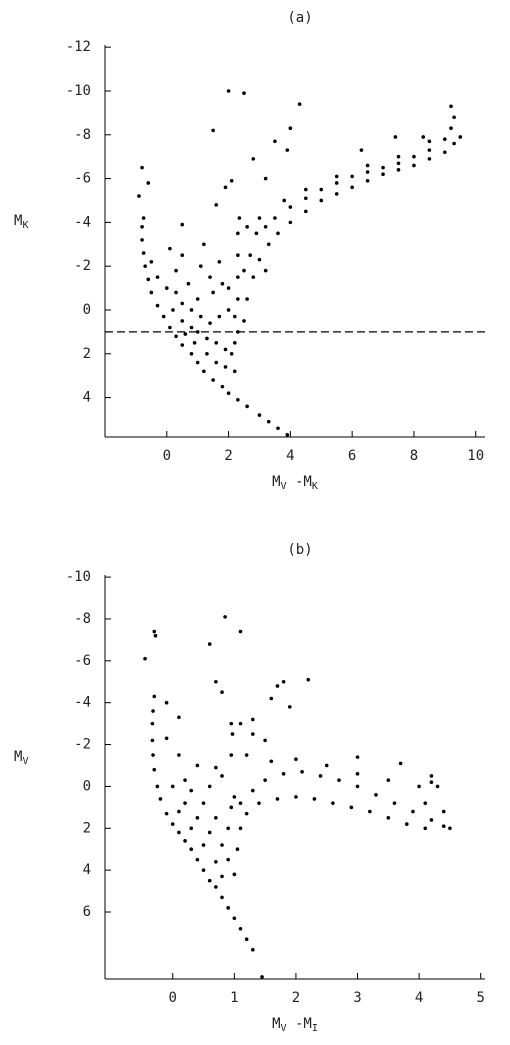 This screenshot has width=510, height=1045. What do you see at coordinates (234, 998) in the screenshot?
I see `x-tick-label: 1` at bounding box center [234, 998].